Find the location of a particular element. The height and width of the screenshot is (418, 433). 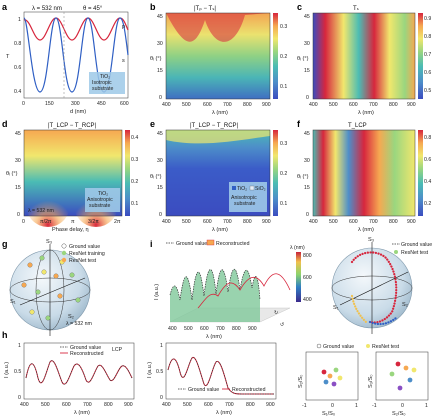

panel-g-legend-ground-marker is located at coordinates (64, 246).